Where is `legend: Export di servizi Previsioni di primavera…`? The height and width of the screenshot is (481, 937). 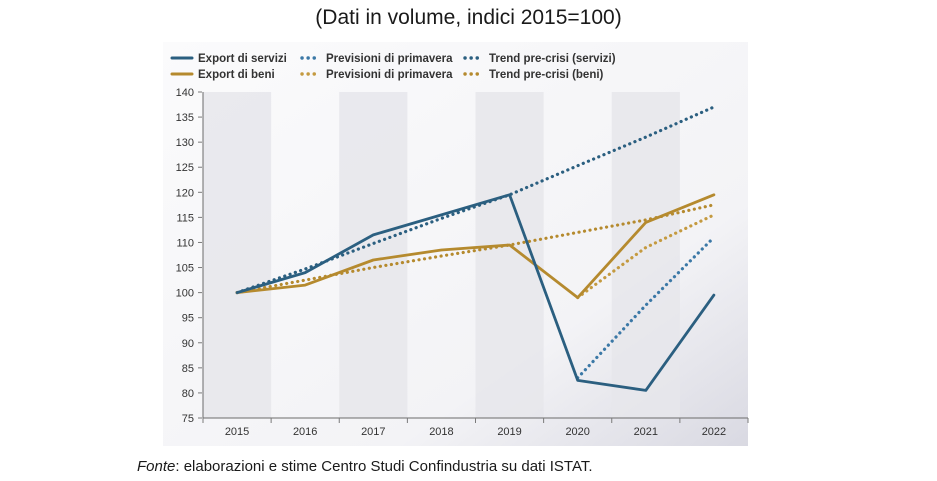 legend: Export di servizi Previsioni di primavera… is located at coordinates (393, 67).